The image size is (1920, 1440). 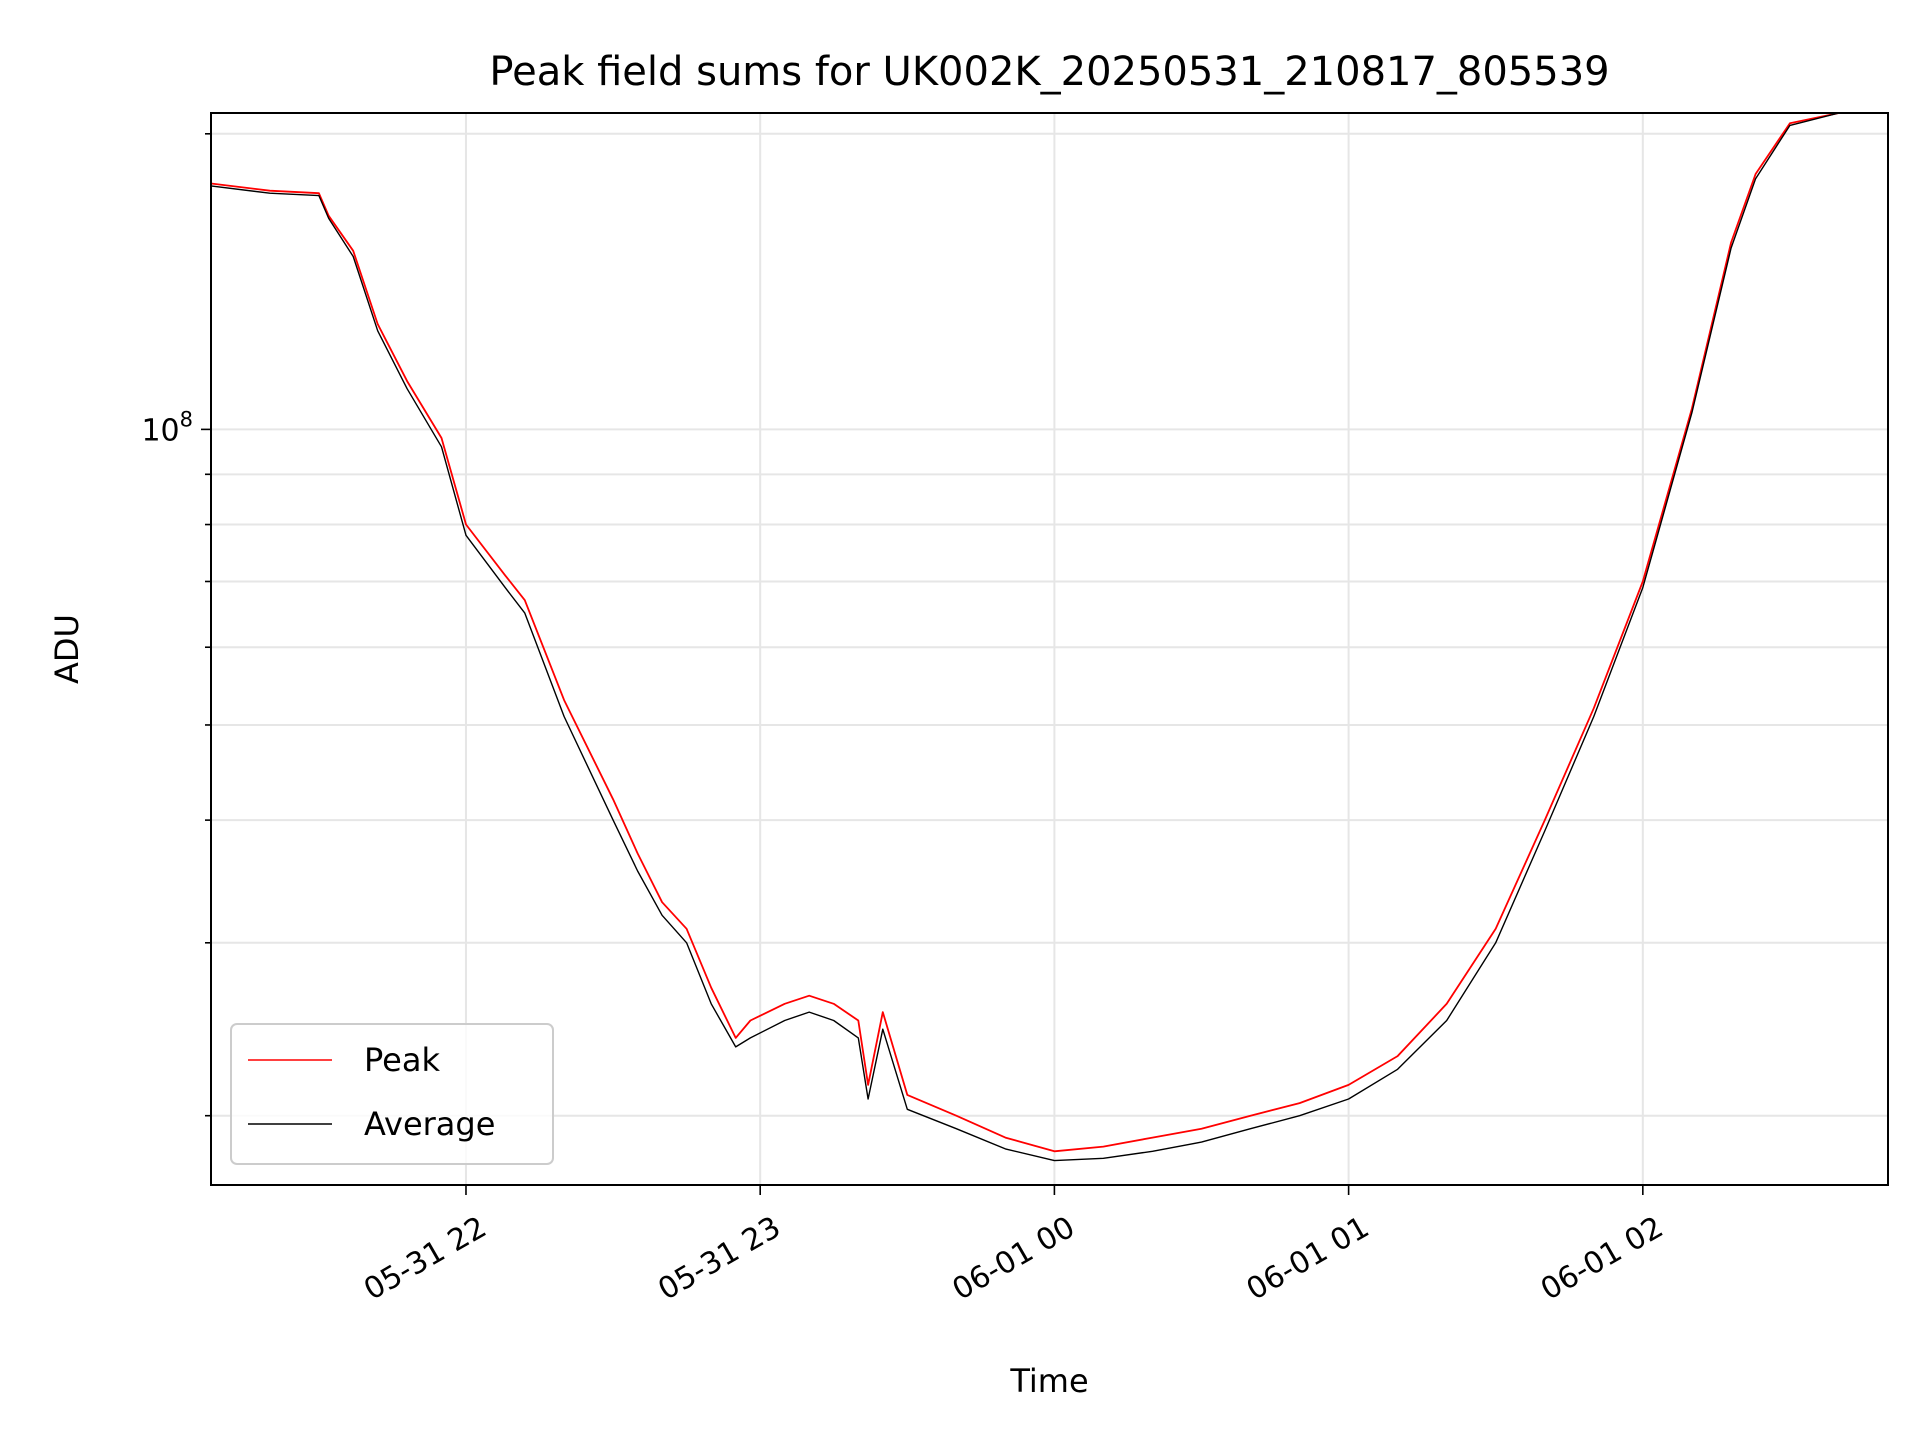 What do you see at coordinates (1048, 1381) in the screenshot?
I see `x-axis-label: Time` at bounding box center [1048, 1381].